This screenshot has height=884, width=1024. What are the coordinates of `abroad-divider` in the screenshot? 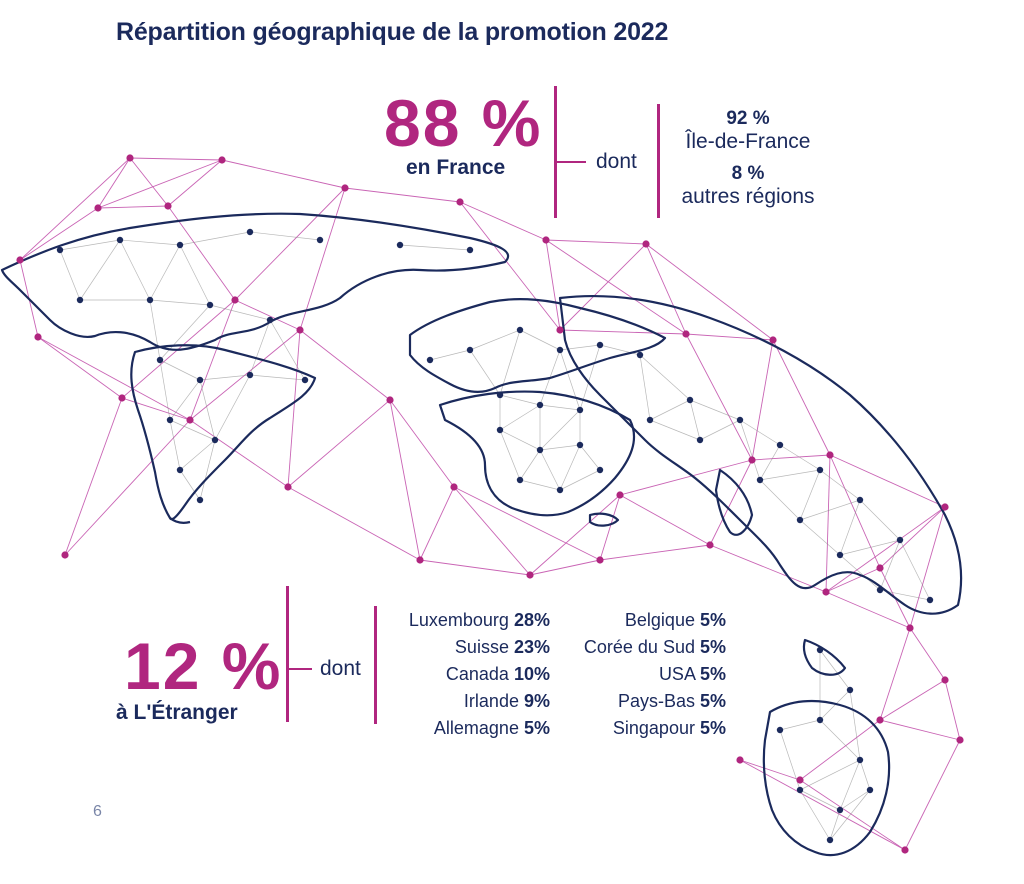 It's located at (287, 654).